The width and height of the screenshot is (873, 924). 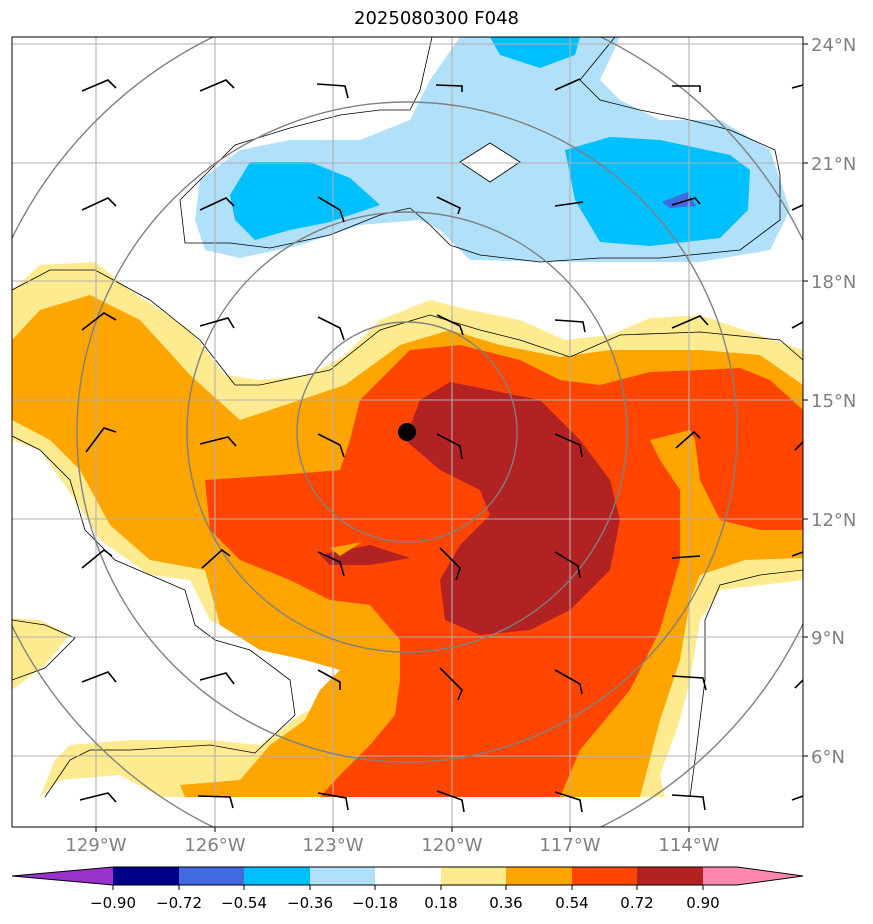 I want to click on lon-label: 114°W, so click(x=688, y=845).